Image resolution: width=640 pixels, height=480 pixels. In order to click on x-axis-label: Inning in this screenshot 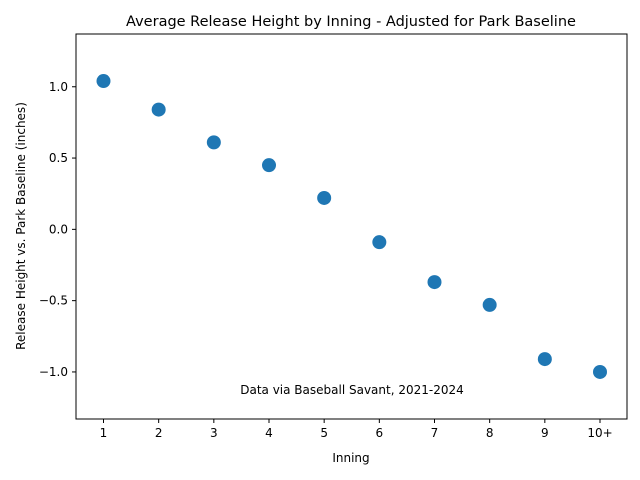, I will do `click(350, 458)`.